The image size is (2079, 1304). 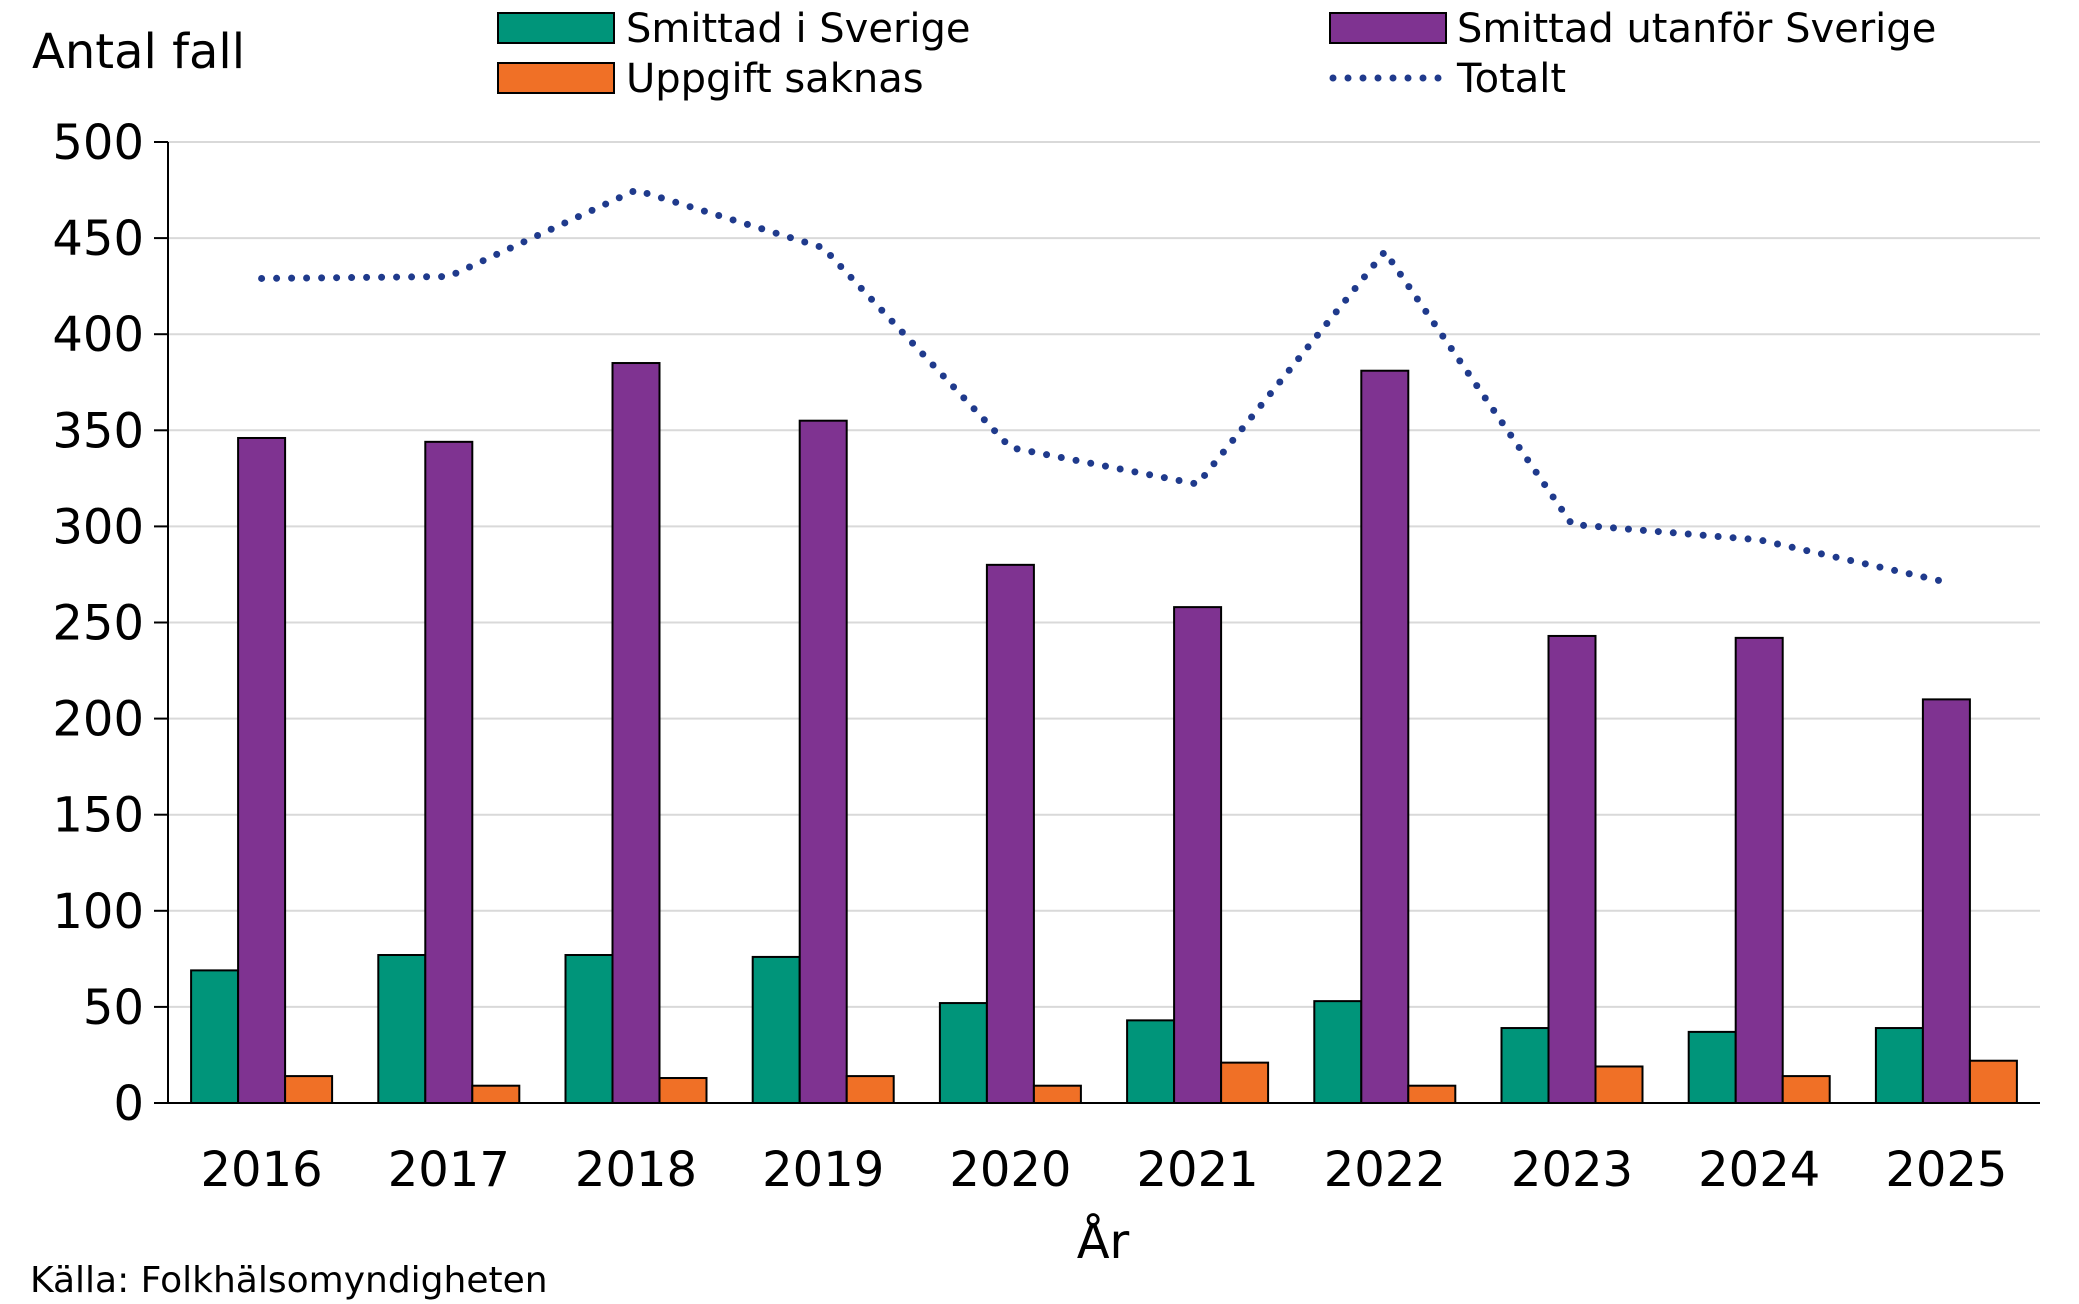 I want to click on bar-smittad-i-sverige-2025, so click(x=1899, y=1065).